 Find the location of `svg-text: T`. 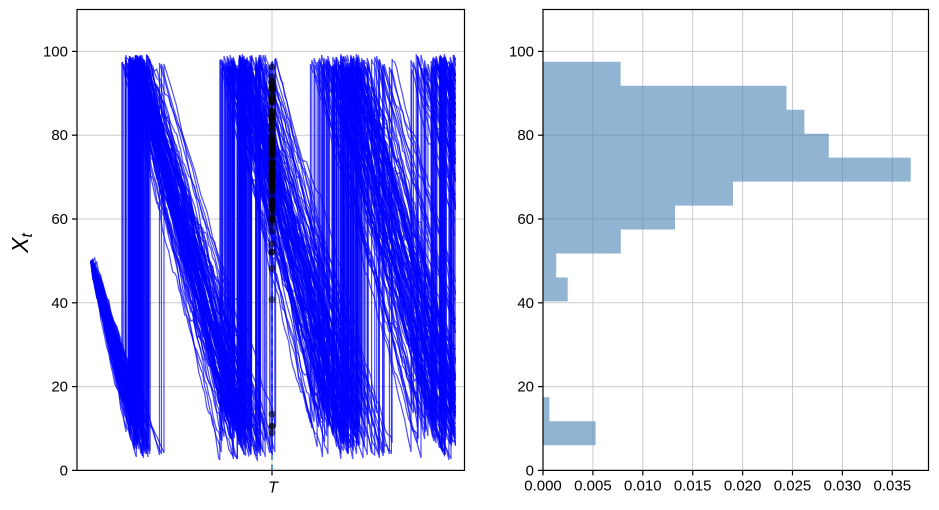

svg-text: T is located at coordinates (273, 487).